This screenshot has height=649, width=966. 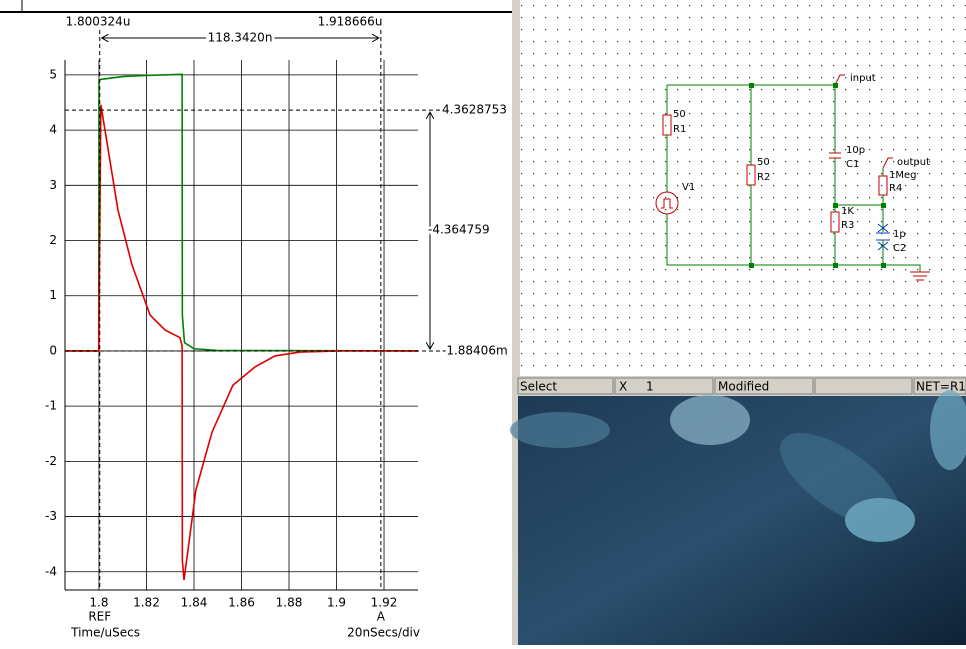 What do you see at coordinates (53, 350) in the screenshot?
I see `y-tick-label: 0` at bounding box center [53, 350].